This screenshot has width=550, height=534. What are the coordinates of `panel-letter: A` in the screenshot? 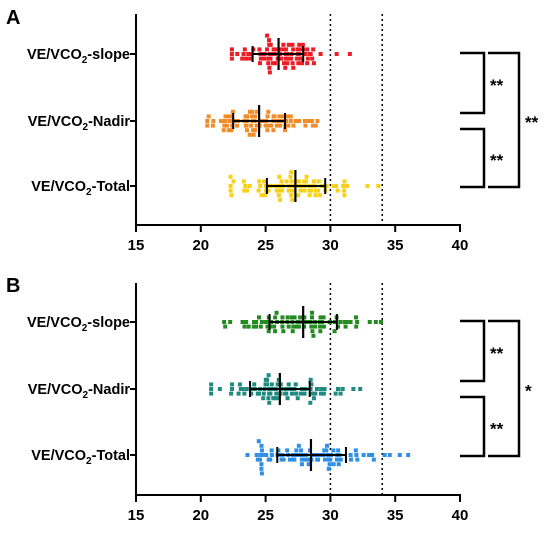 It's located at (13, 18).